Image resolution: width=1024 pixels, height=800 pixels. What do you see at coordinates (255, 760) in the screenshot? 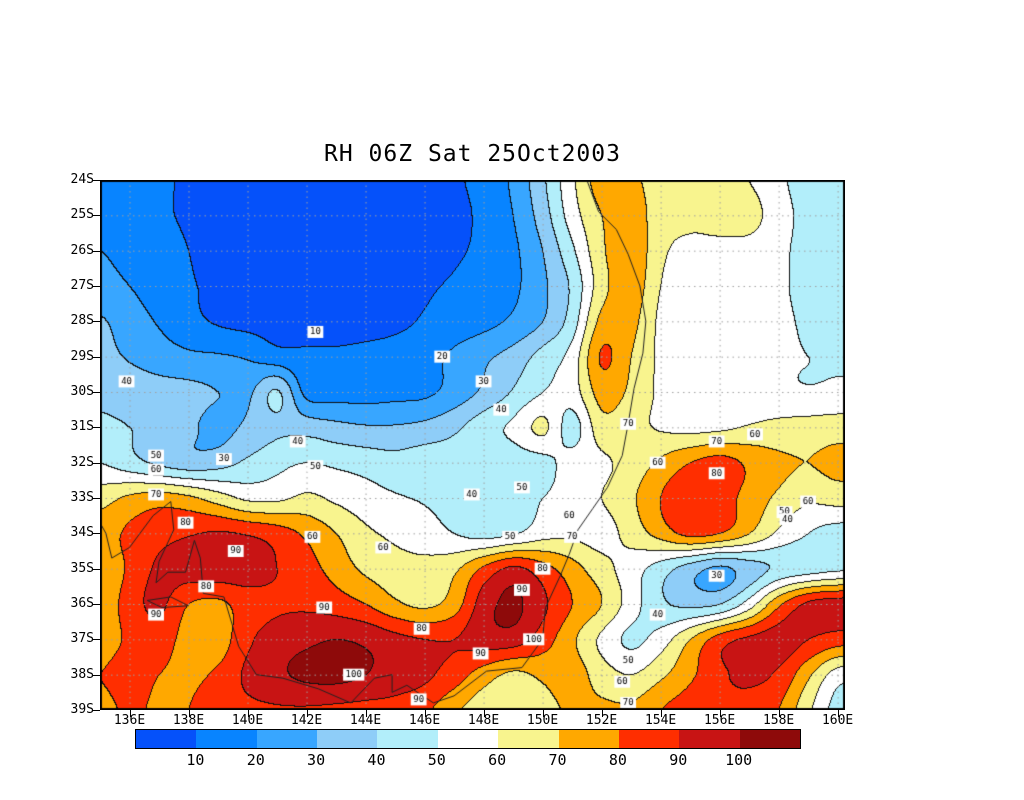
I see `colorbar-tick-label: 20` at bounding box center [255, 760].